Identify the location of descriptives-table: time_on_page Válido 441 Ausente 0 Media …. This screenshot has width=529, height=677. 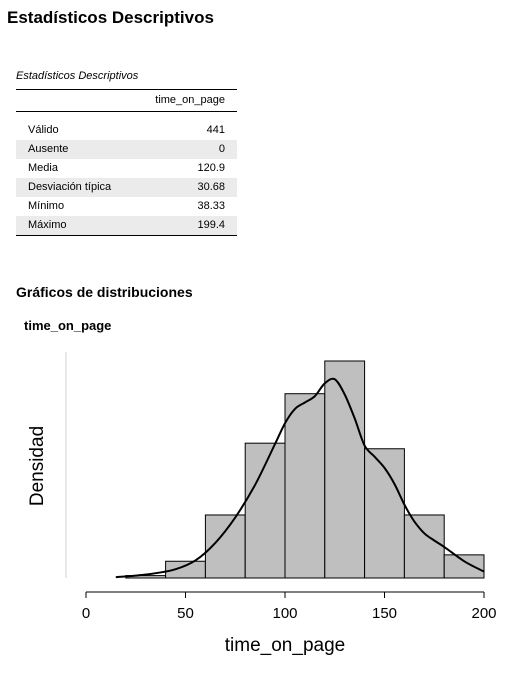
(126, 162).